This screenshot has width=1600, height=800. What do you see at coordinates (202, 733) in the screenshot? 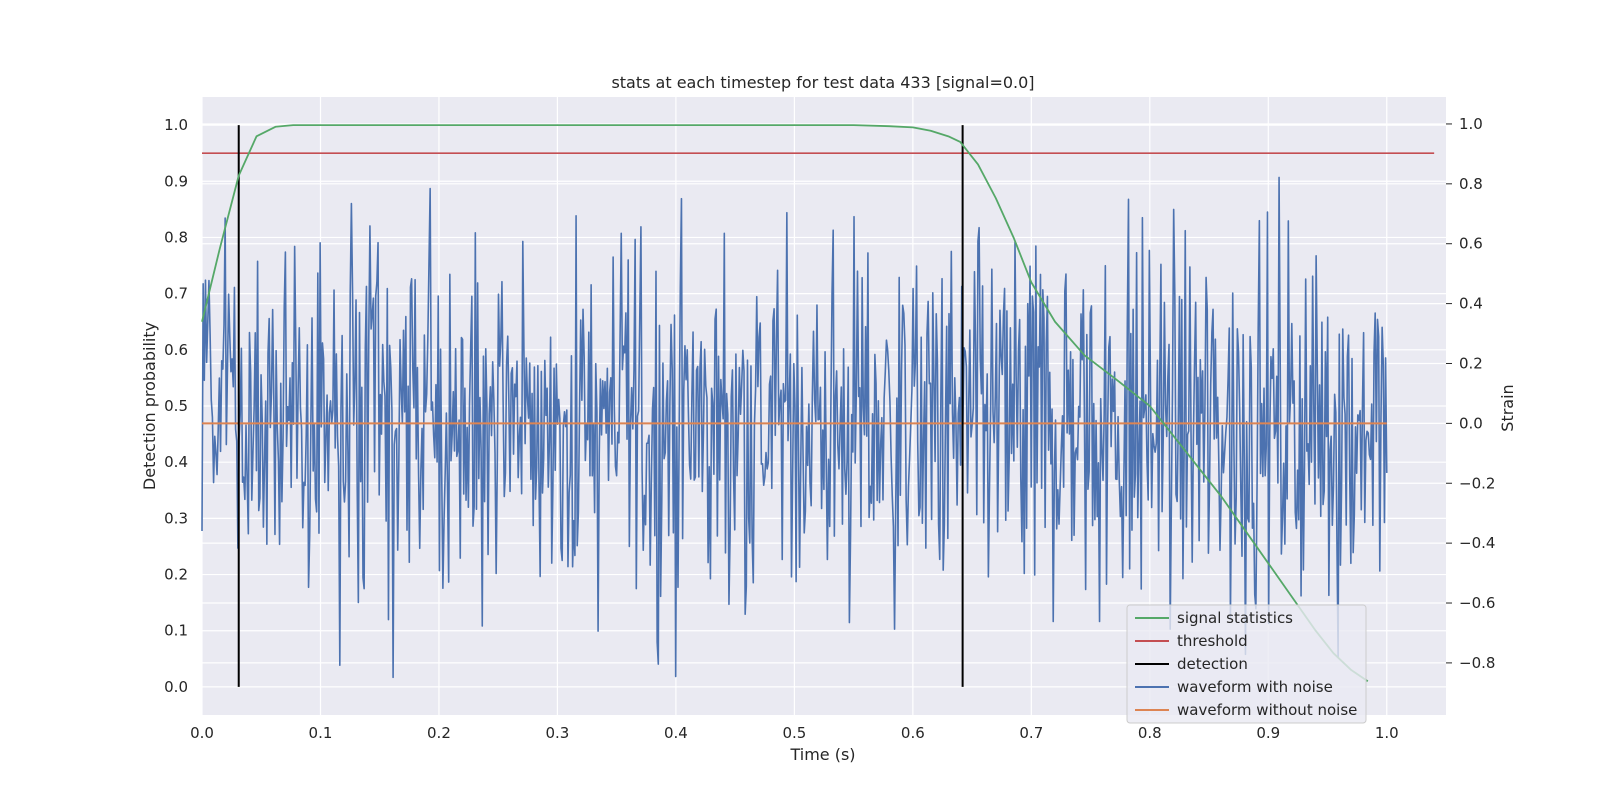
I see `x-tick-label: 0.0` at bounding box center [202, 733].